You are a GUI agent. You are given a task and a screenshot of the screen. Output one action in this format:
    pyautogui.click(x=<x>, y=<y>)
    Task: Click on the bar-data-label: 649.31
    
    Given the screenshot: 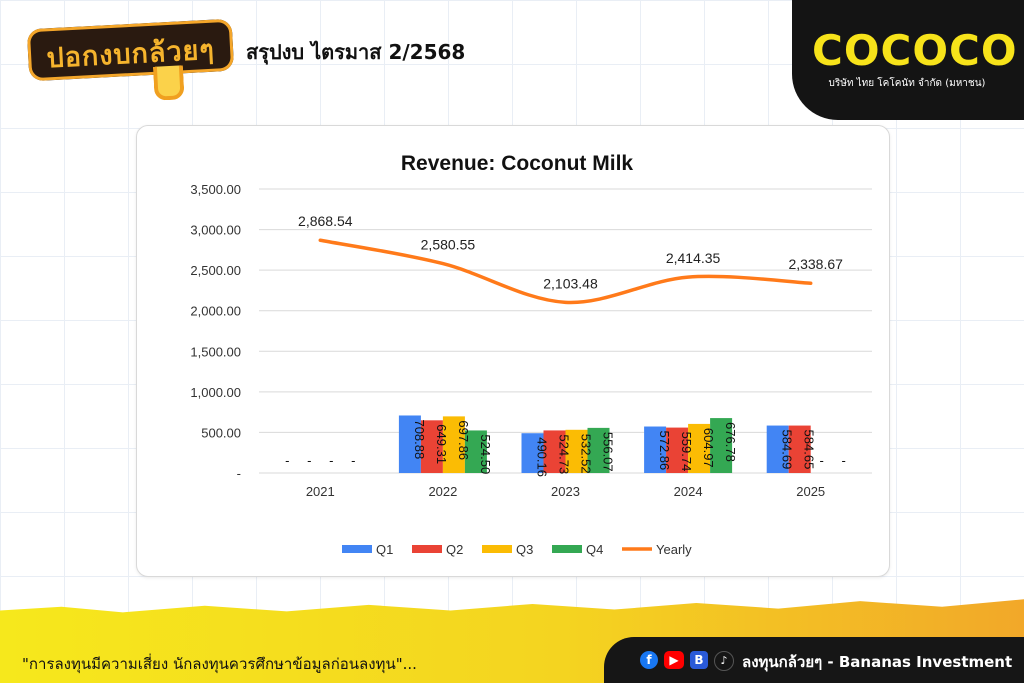 What is the action you would take?
    pyautogui.click(x=441, y=444)
    